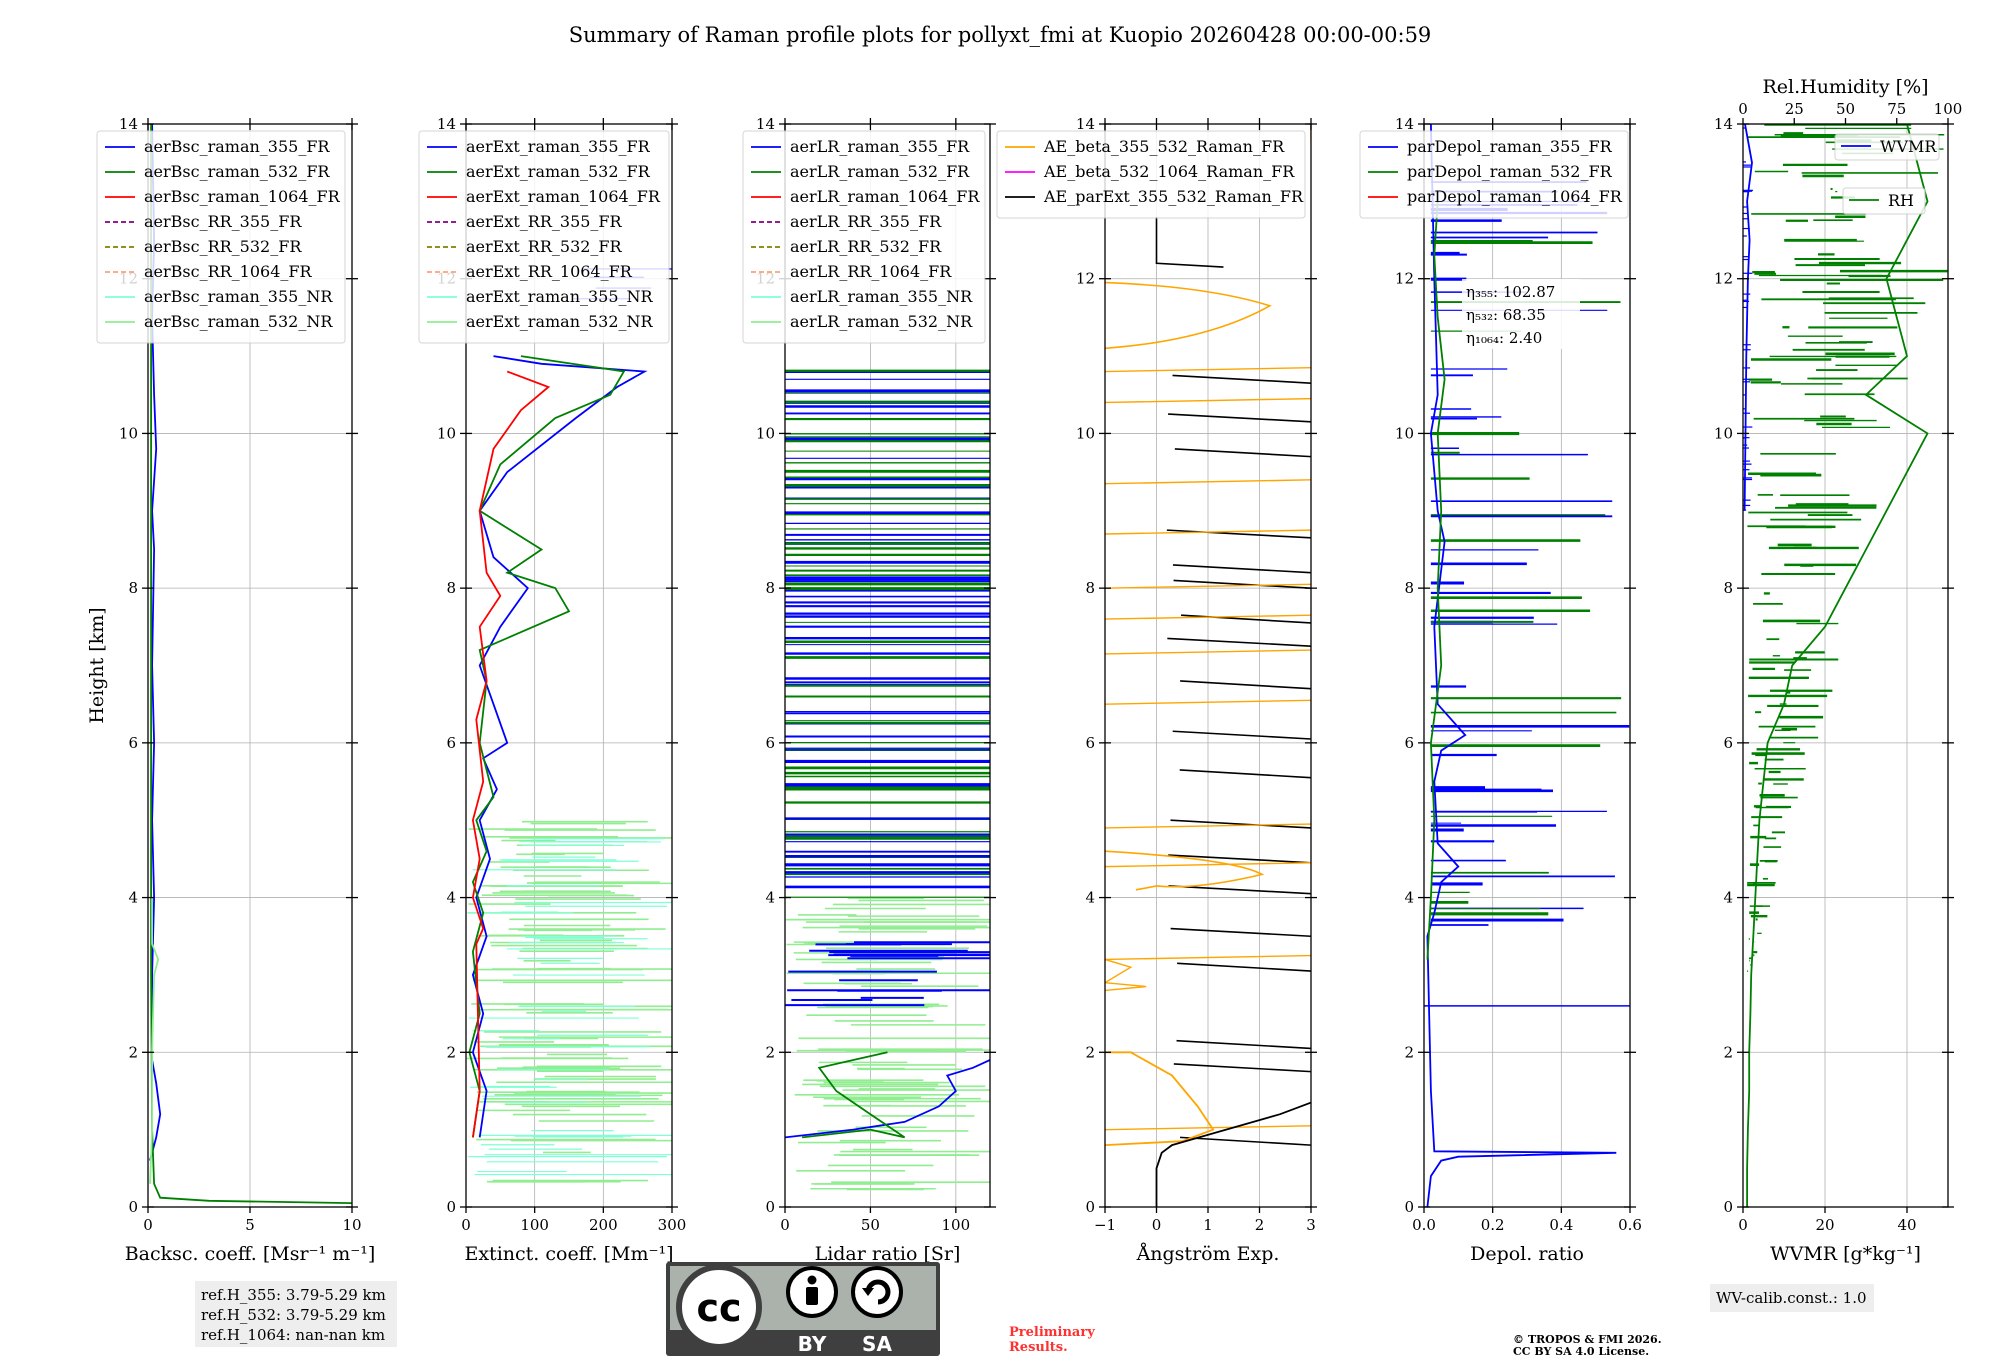 This screenshot has height=1360, width=2000. Describe the element at coordinates (97, 665) in the screenshot. I see `y-axis-label: Height [km]` at that location.